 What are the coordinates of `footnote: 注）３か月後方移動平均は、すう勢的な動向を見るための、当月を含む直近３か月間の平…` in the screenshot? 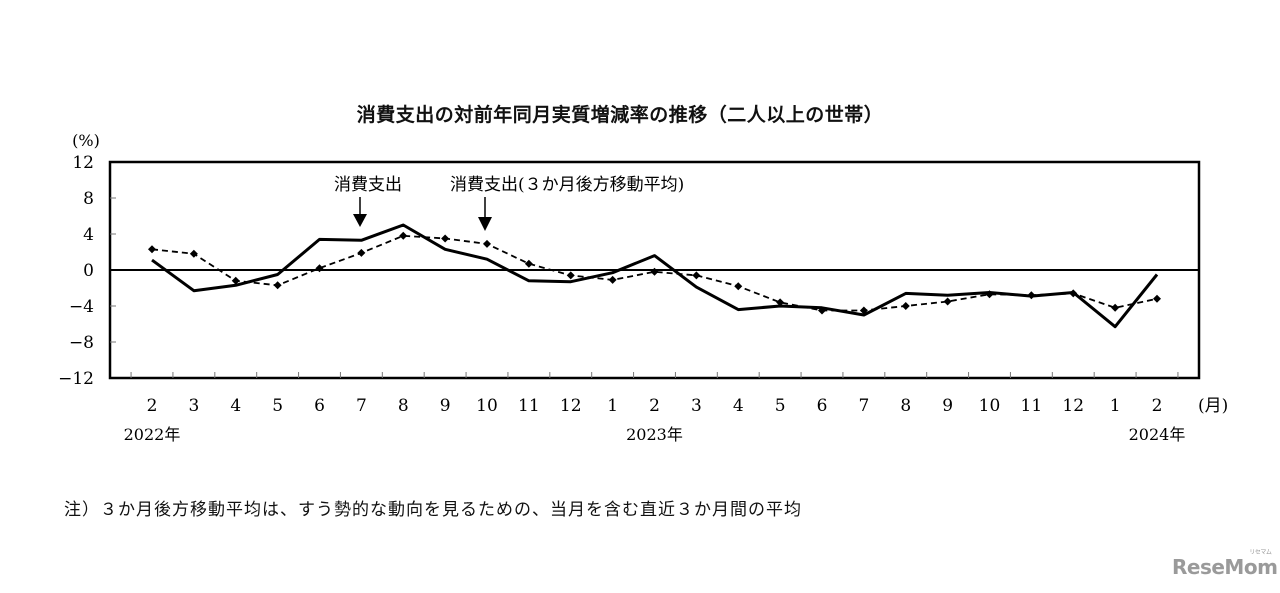 It's located at (433, 510).